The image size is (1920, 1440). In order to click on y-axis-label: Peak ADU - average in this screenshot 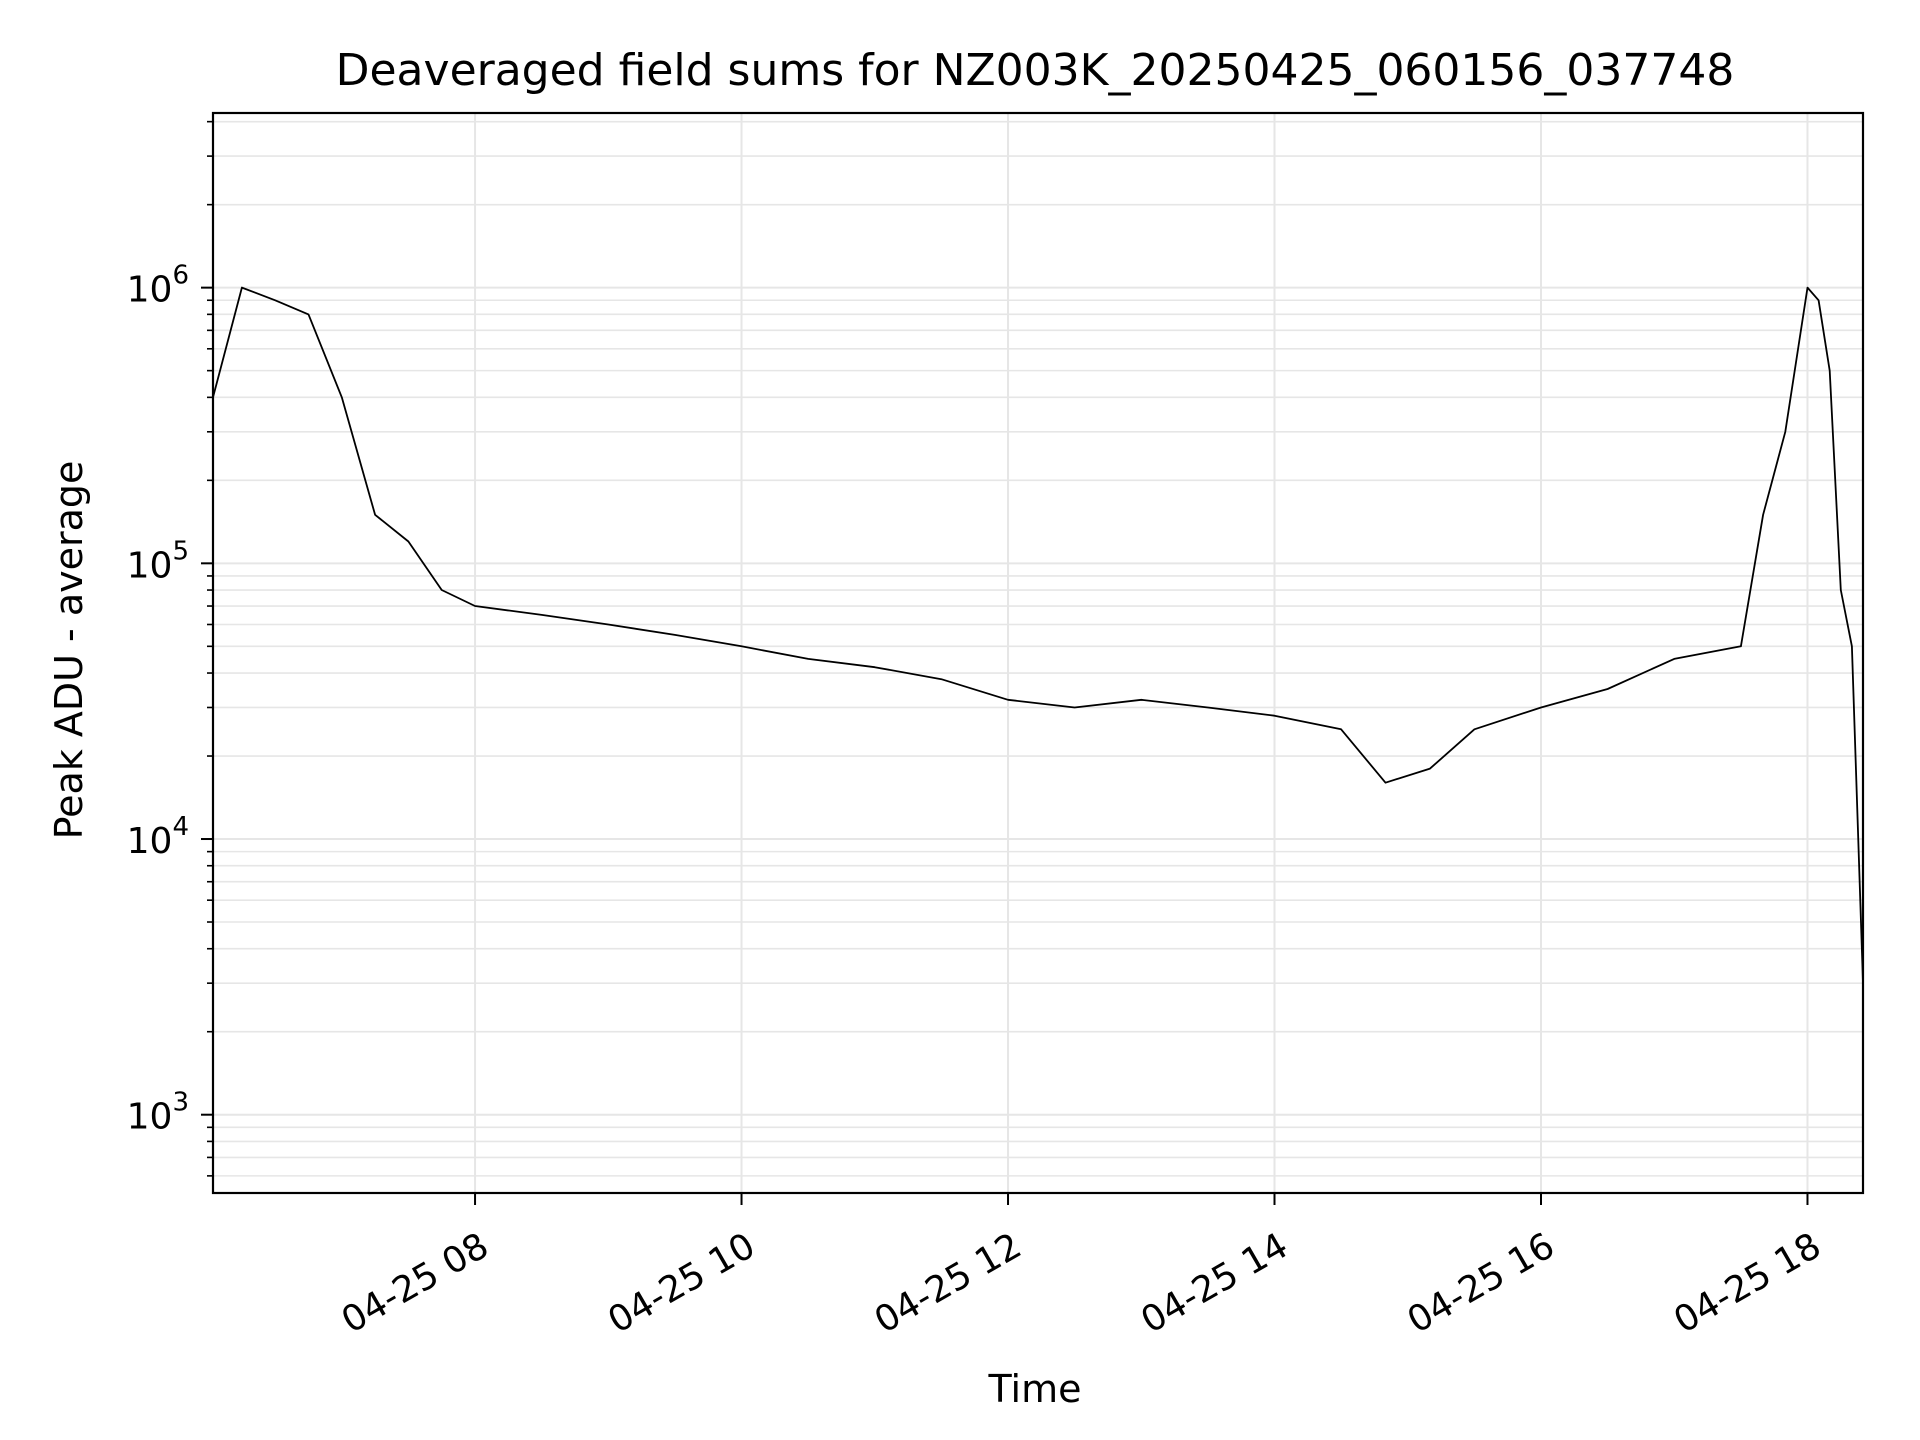, I will do `click(69, 650)`.